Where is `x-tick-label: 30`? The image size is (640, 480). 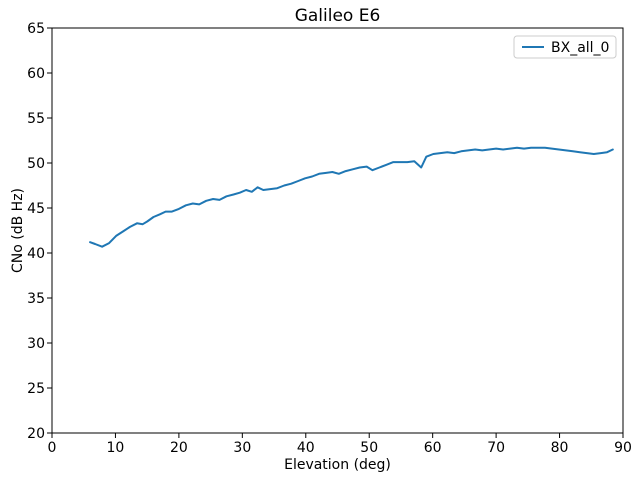
x-tick-label: 30 is located at coordinates (242, 448).